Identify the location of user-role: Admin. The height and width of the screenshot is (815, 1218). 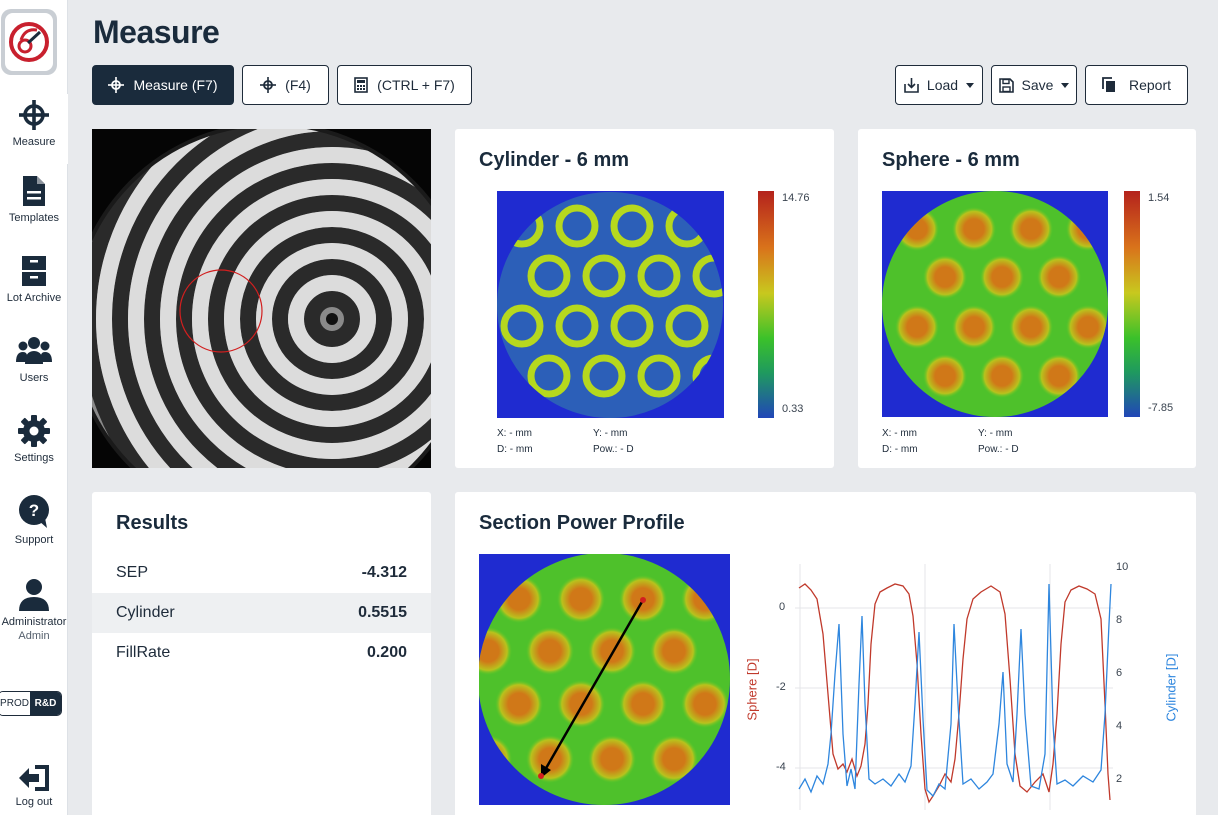
(34, 636).